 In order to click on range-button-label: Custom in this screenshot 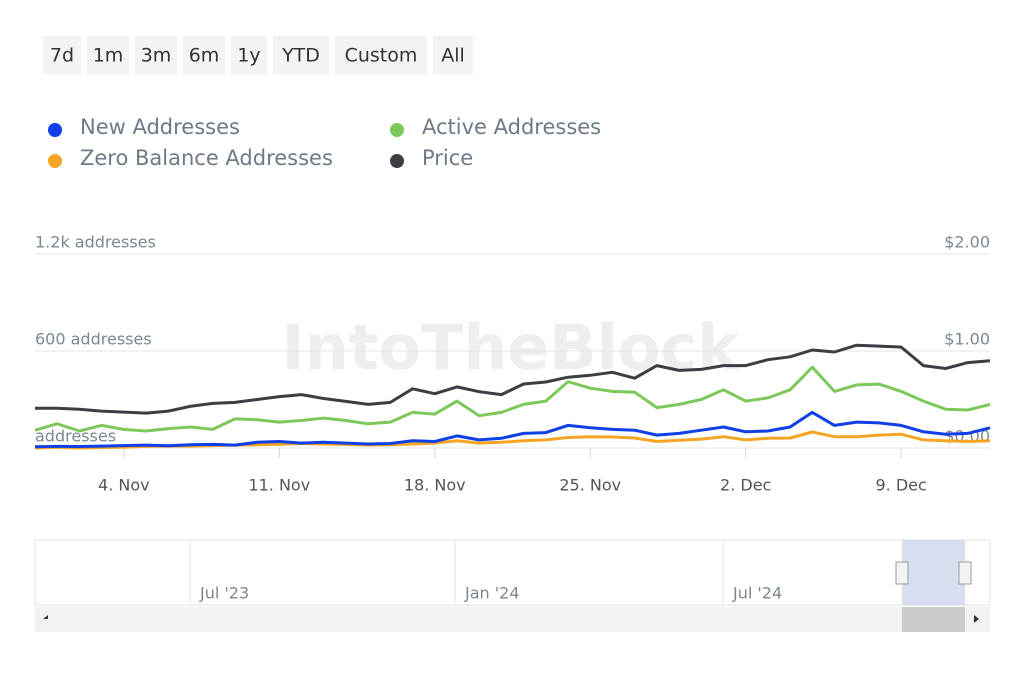, I will do `click(381, 56)`.